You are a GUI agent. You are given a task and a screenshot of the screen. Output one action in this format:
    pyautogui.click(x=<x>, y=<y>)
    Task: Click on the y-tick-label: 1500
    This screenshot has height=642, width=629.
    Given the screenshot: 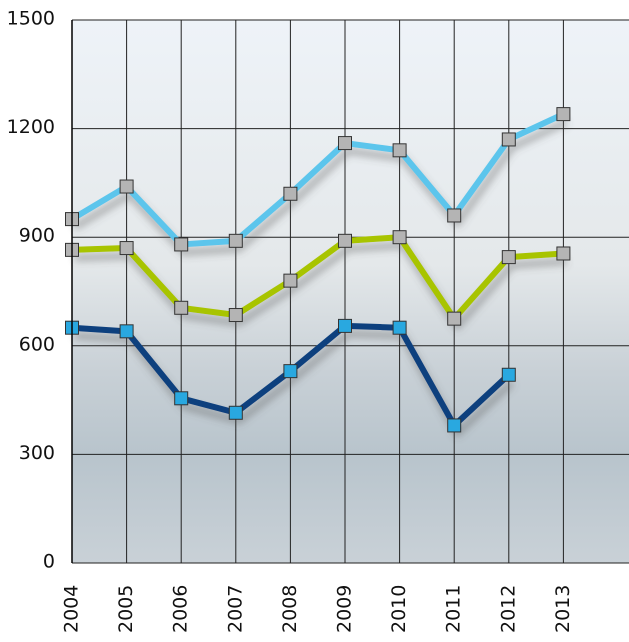 What is the action you would take?
    pyautogui.click(x=31, y=19)
    